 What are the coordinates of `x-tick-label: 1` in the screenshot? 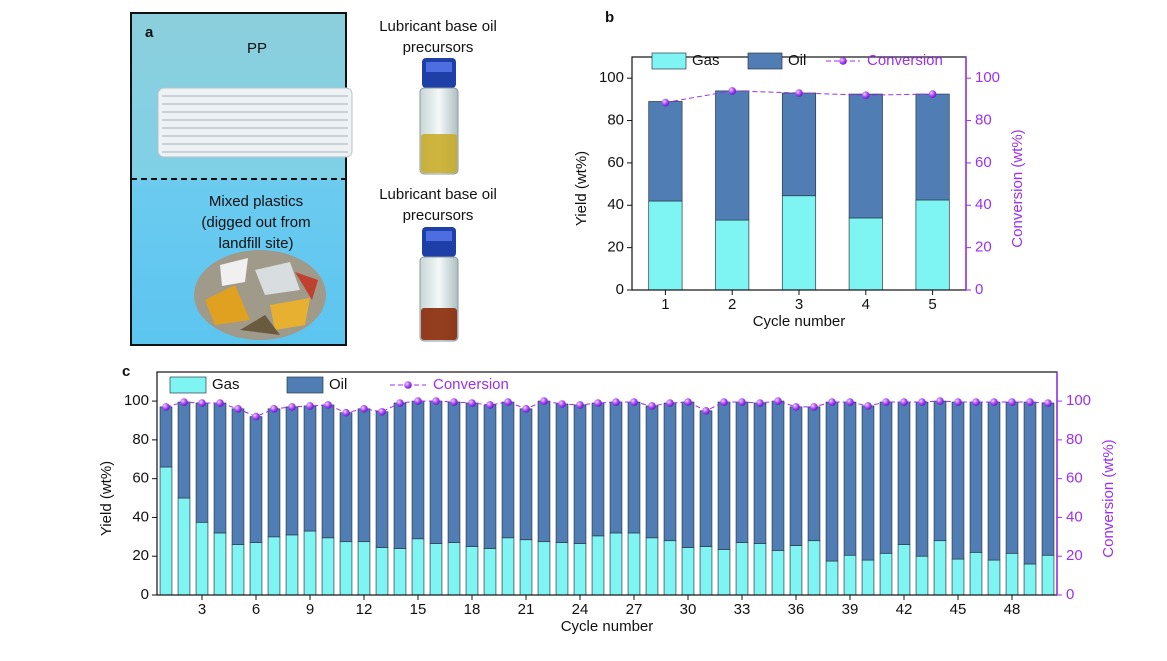 It's located at (665, 304).